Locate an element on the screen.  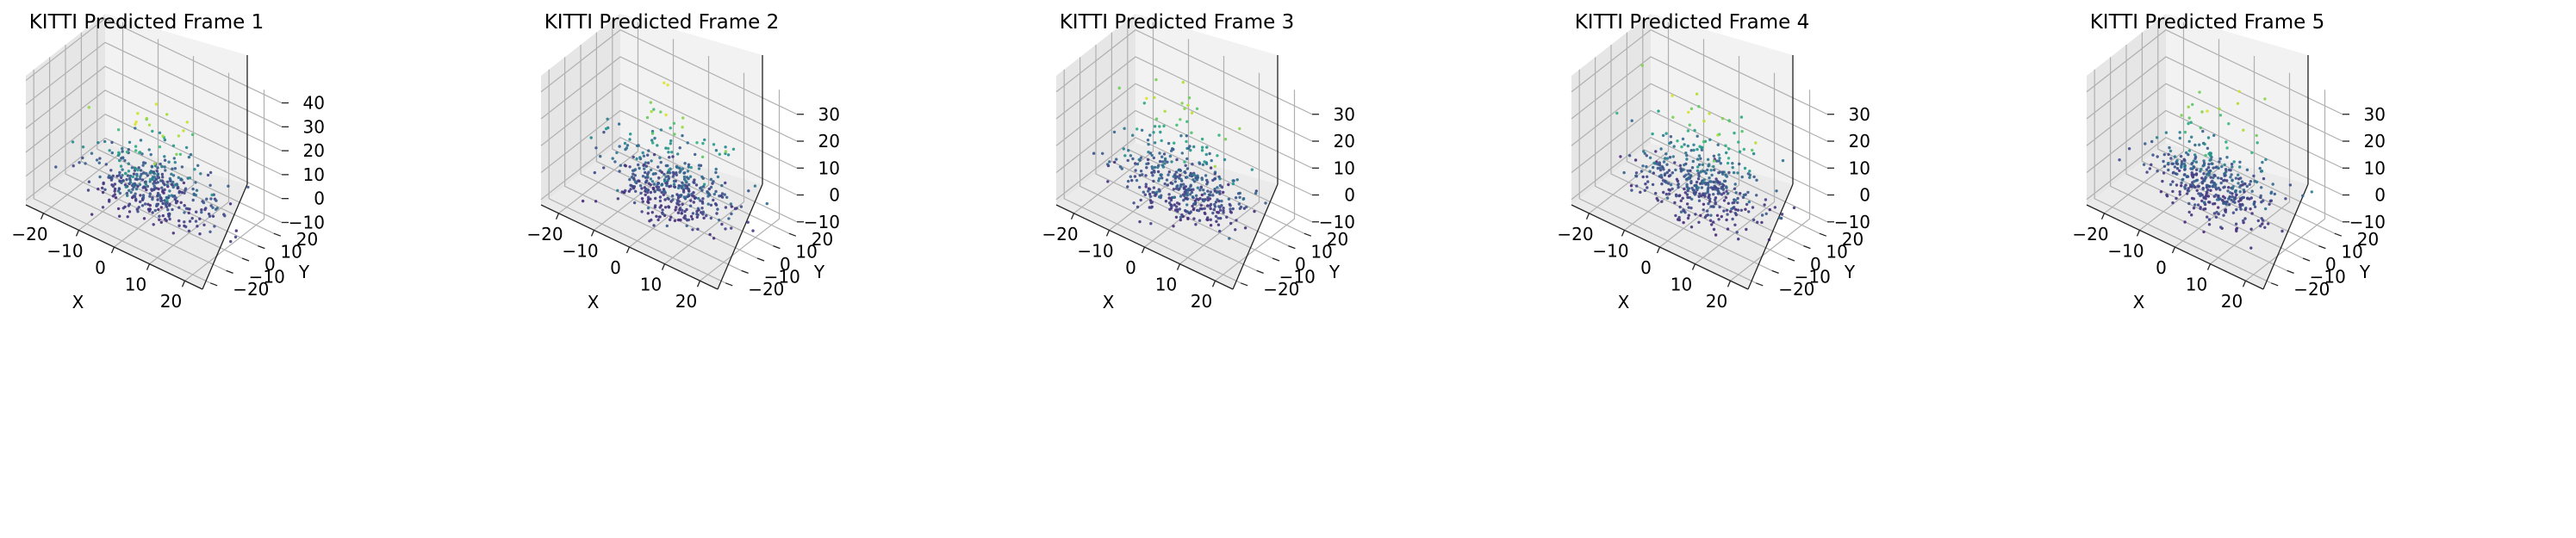
x-tick-label: 20 is located at coordinates (1717, 301).